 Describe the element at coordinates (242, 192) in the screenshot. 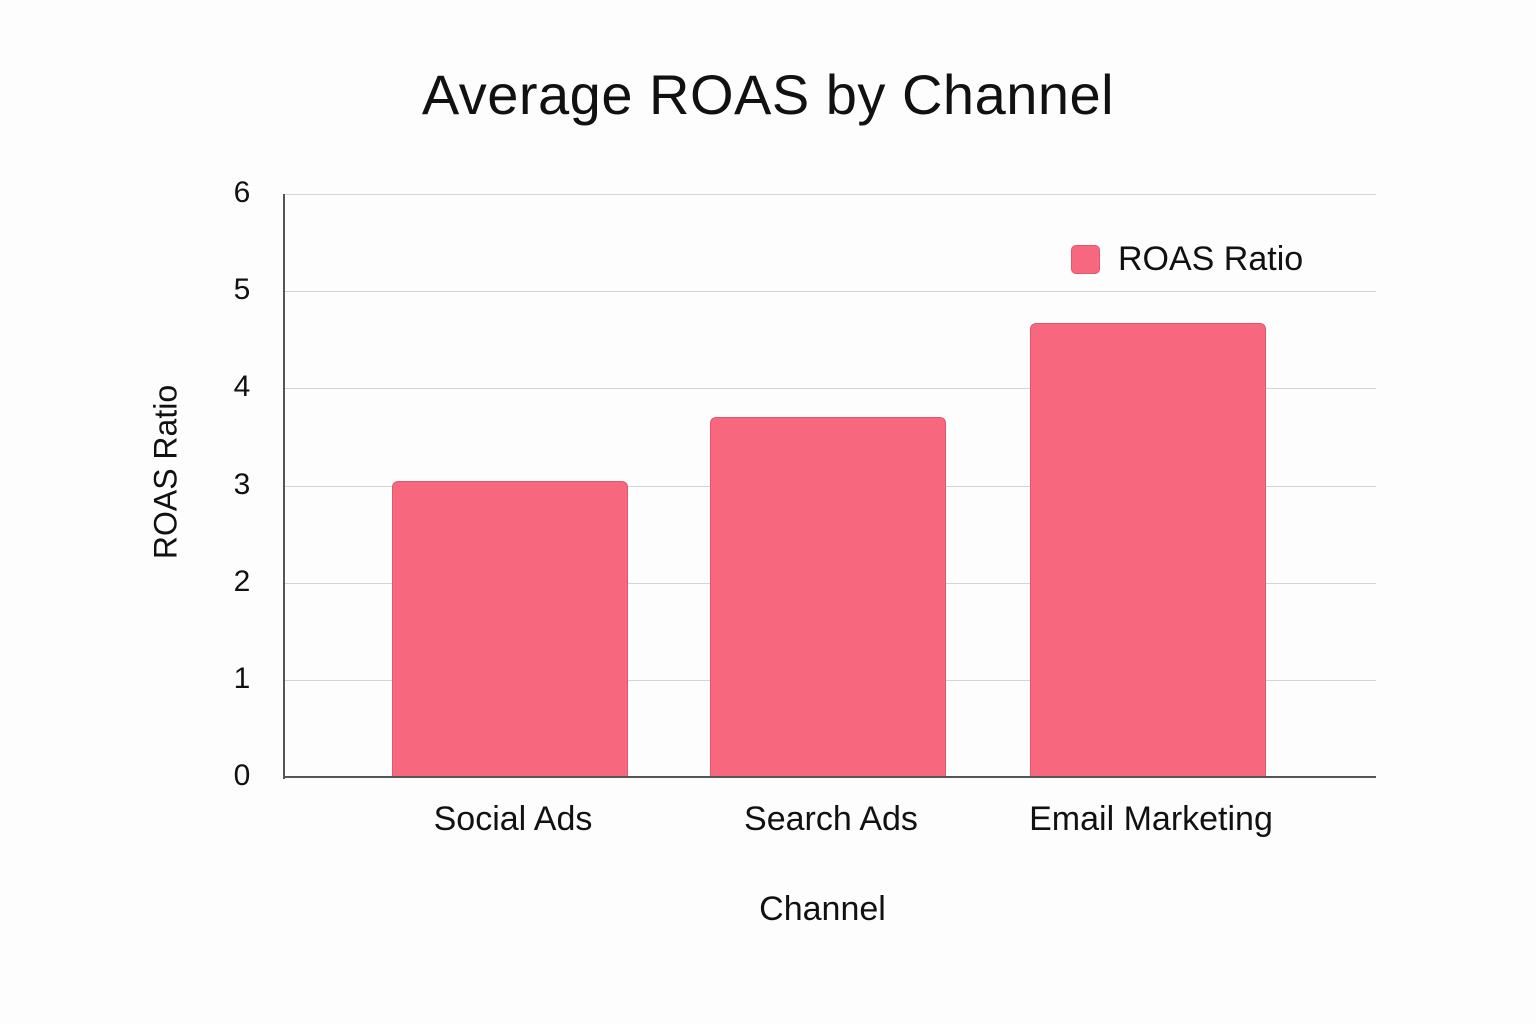

I see `y-tick-label: 6` at that location.